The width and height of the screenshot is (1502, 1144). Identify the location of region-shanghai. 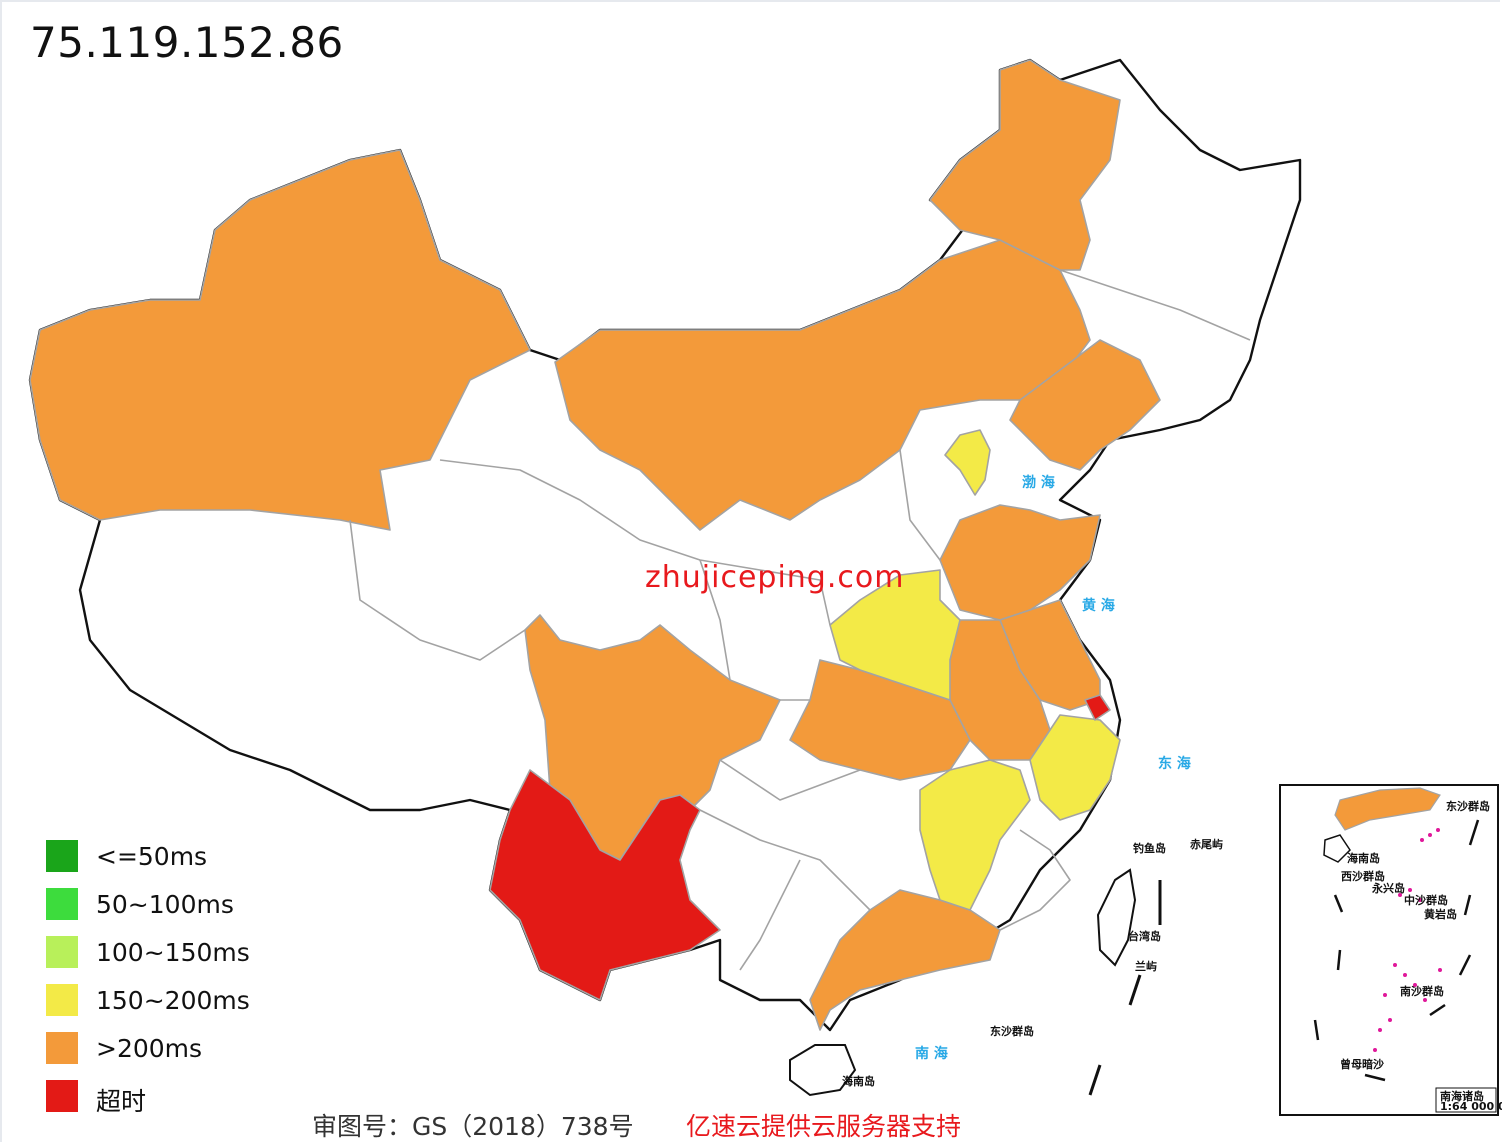
(1097, 707).